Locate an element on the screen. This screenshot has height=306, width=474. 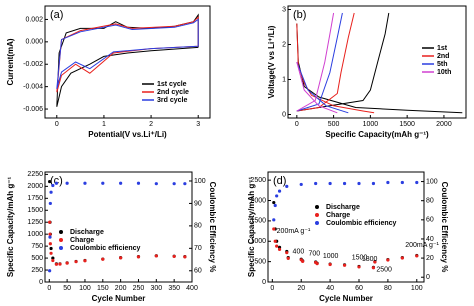
y-tick-label: 1500 is located at coordinates (258, 221).